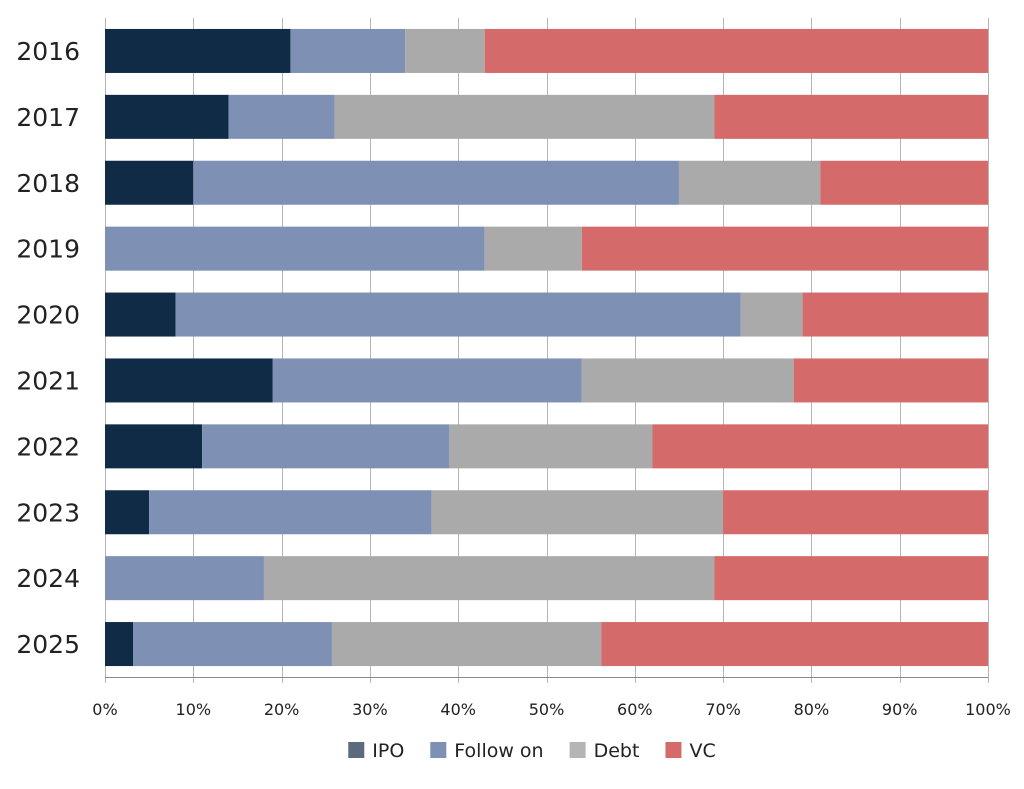 The height and width of the screenshot is (789, 1024). I want to click on bar-debt-2018, so click(749, 182).